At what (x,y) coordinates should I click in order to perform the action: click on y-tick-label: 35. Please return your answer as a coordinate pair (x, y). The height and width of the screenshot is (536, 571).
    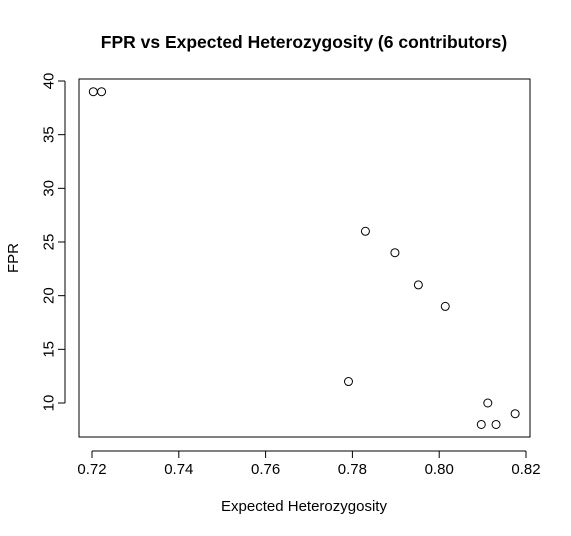
    Looking at the image, I should click on (49, 134).